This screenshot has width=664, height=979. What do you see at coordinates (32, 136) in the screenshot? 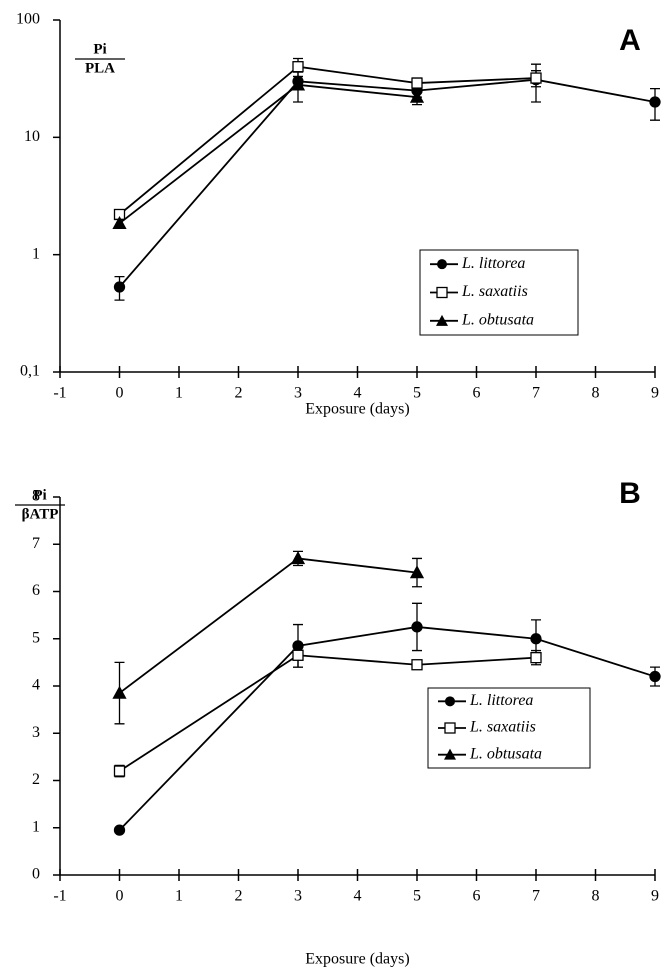
I see `y-tick-label: 10` at bounding box center [32, 136].